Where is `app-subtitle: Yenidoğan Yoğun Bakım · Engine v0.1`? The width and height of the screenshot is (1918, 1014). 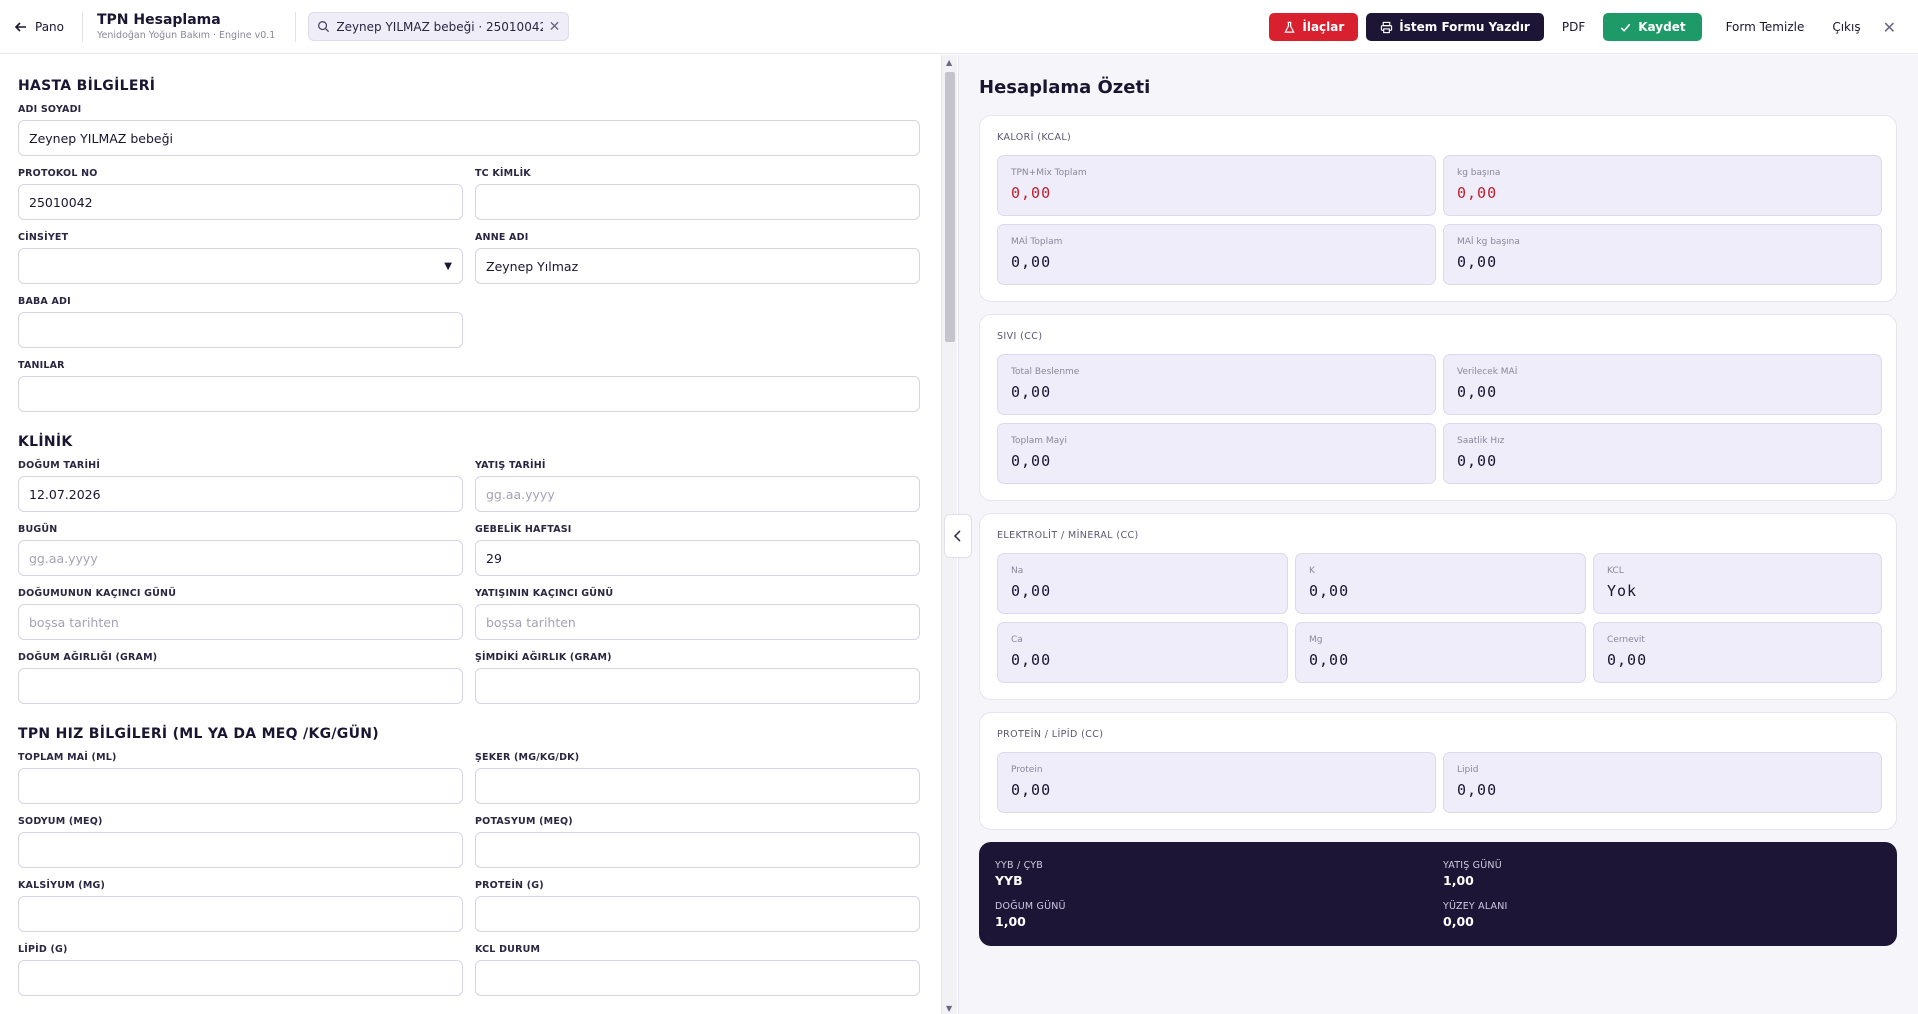 app-subtitle: Yenidoğan Yoğun Bakım · Engine v0.1 is located at coordinates (186, 35).